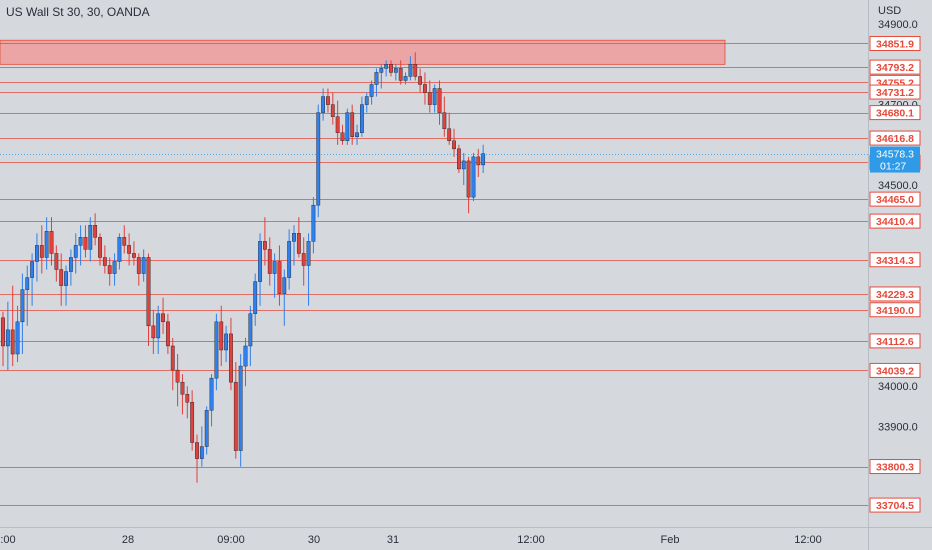  I want to click on level-label: 34112.6, so click(895, 342).